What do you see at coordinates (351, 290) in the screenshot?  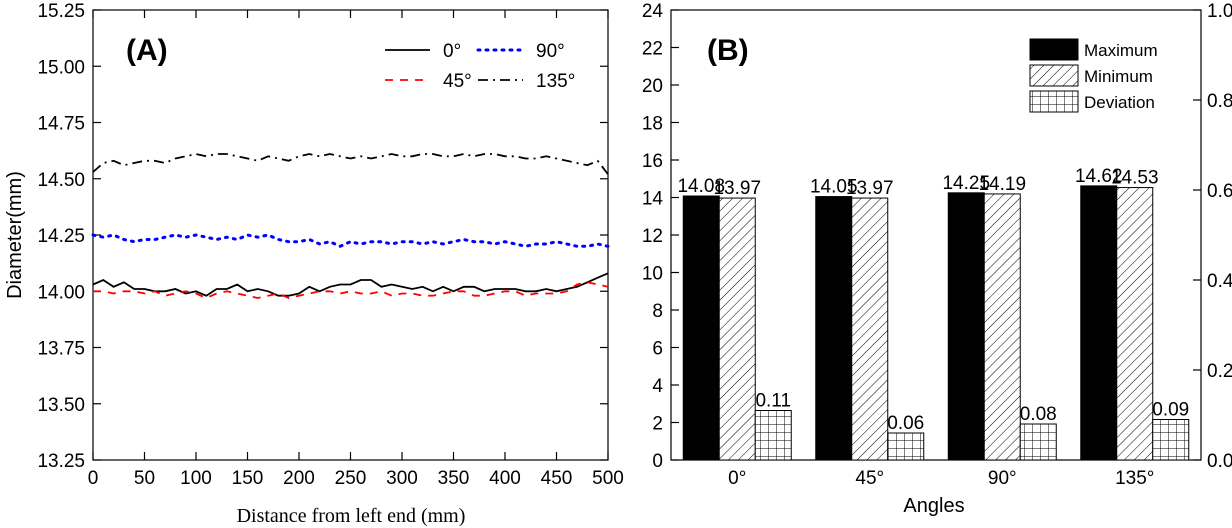 I see `series-line-45deg` at bounding box center [351, 290].